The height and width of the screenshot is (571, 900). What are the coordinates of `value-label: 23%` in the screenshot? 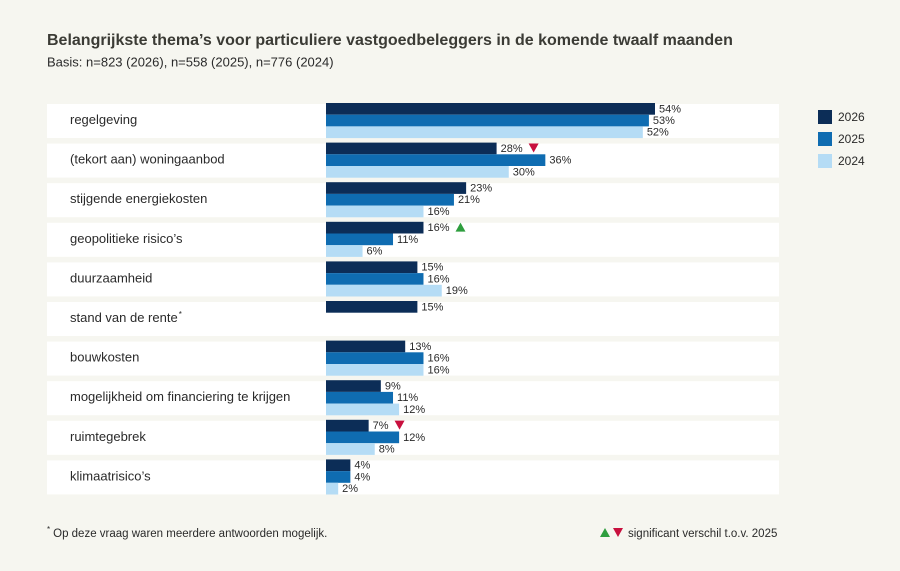 It's located at (481, 188).